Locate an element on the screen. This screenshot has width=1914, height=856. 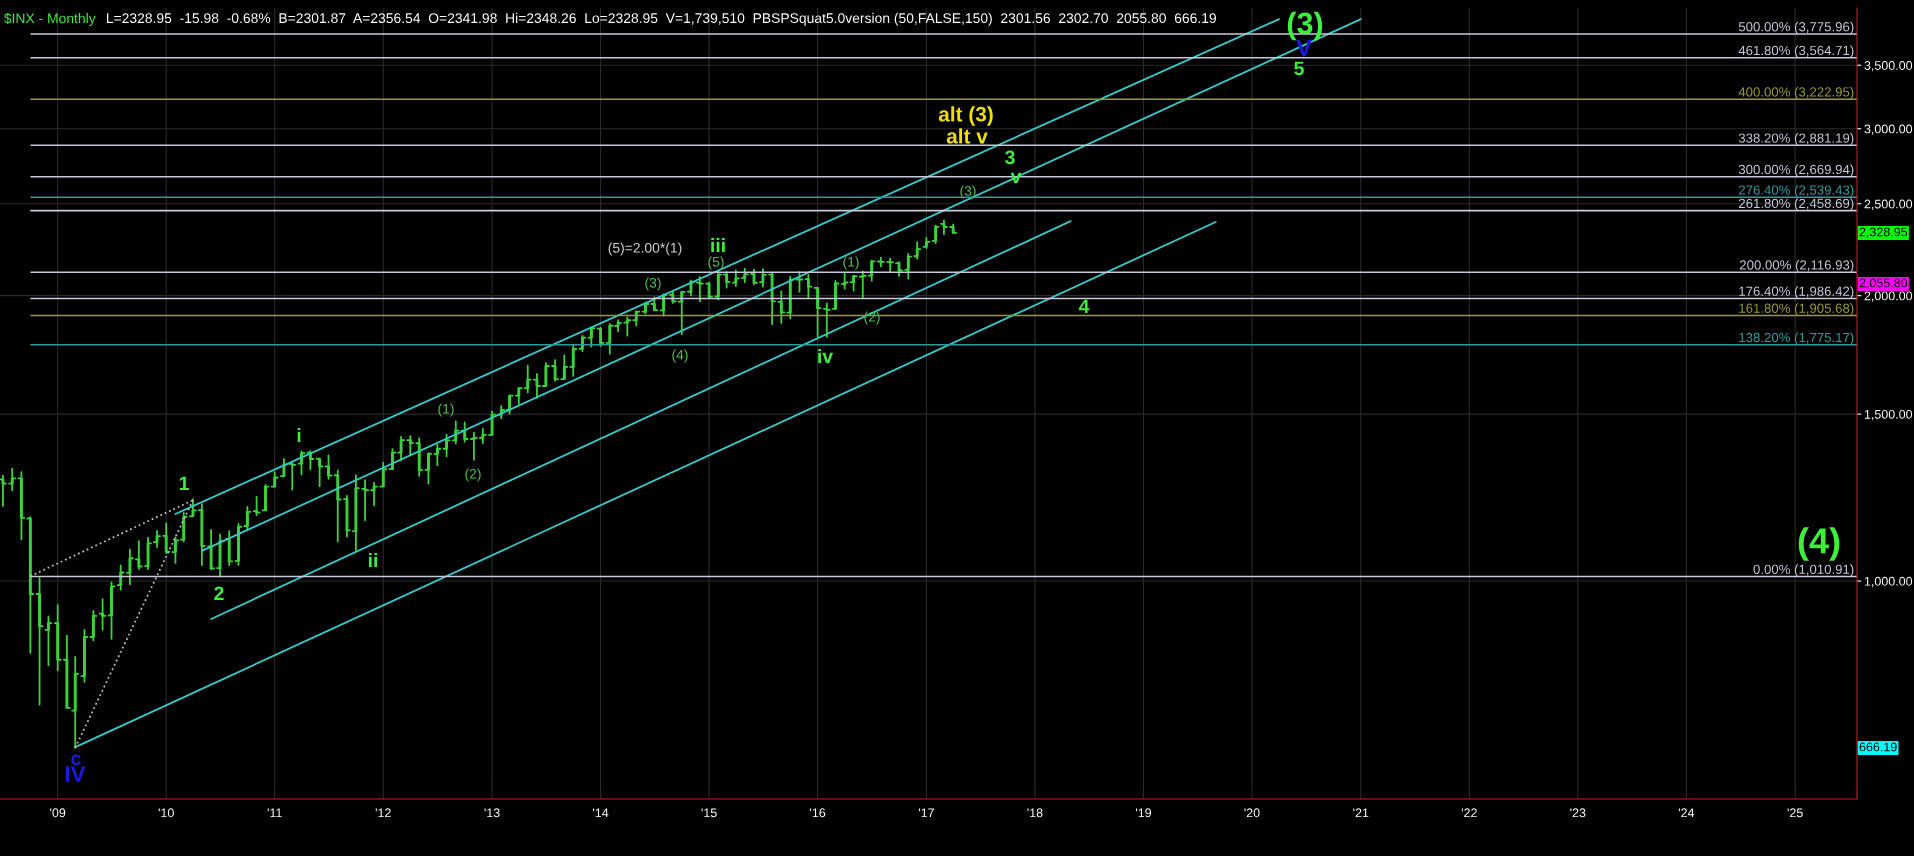
x-tick-label: '25 is located at coordinates (1795, 813).